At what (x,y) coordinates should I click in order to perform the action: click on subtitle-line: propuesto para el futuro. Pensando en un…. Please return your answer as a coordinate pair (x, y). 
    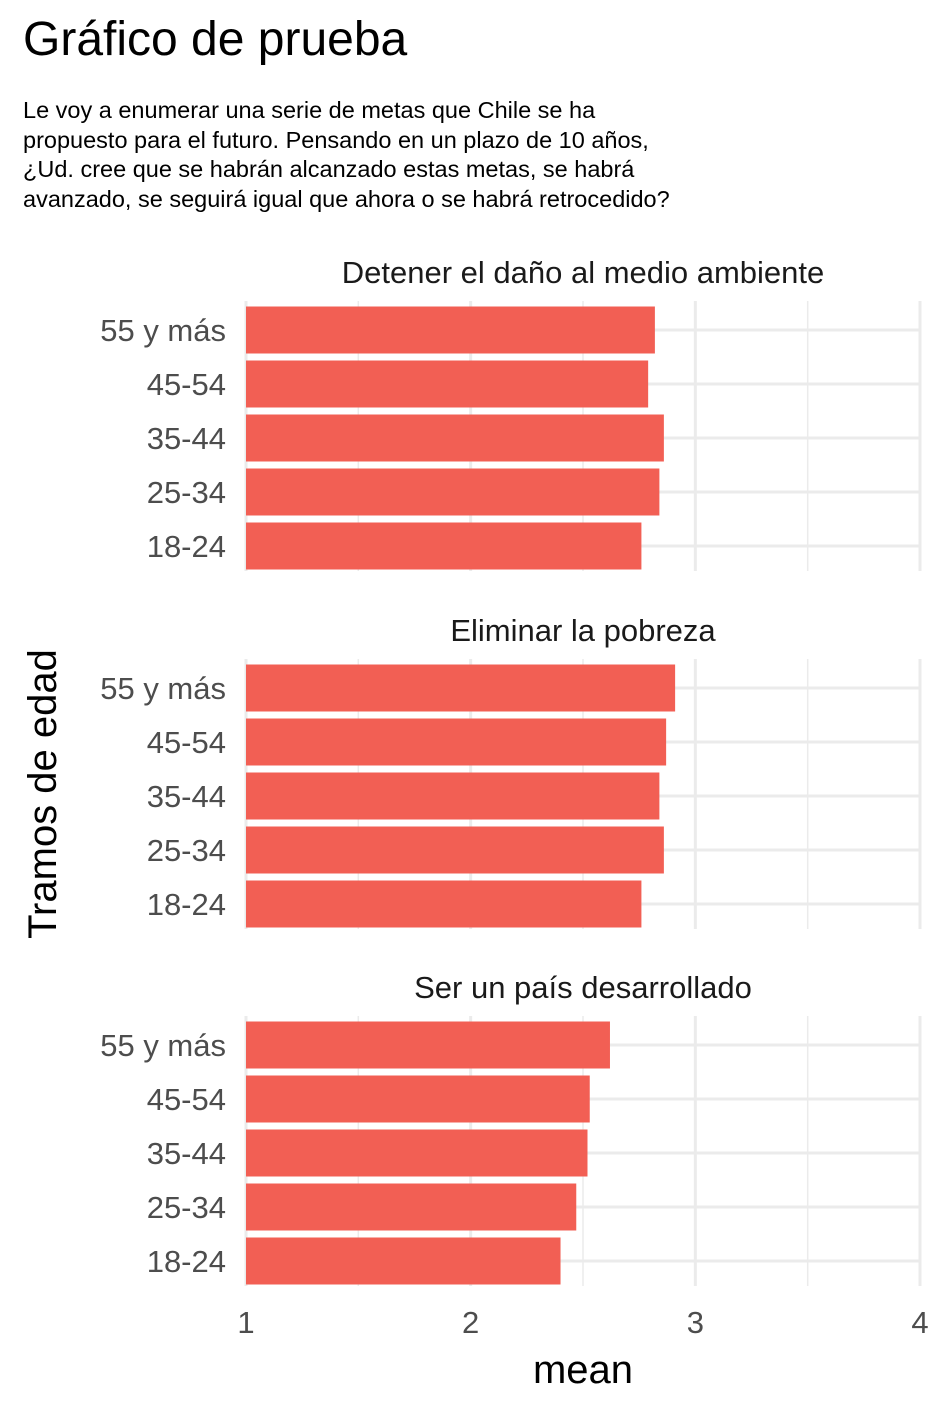
    Looking at the image, I should click on (336, 139).